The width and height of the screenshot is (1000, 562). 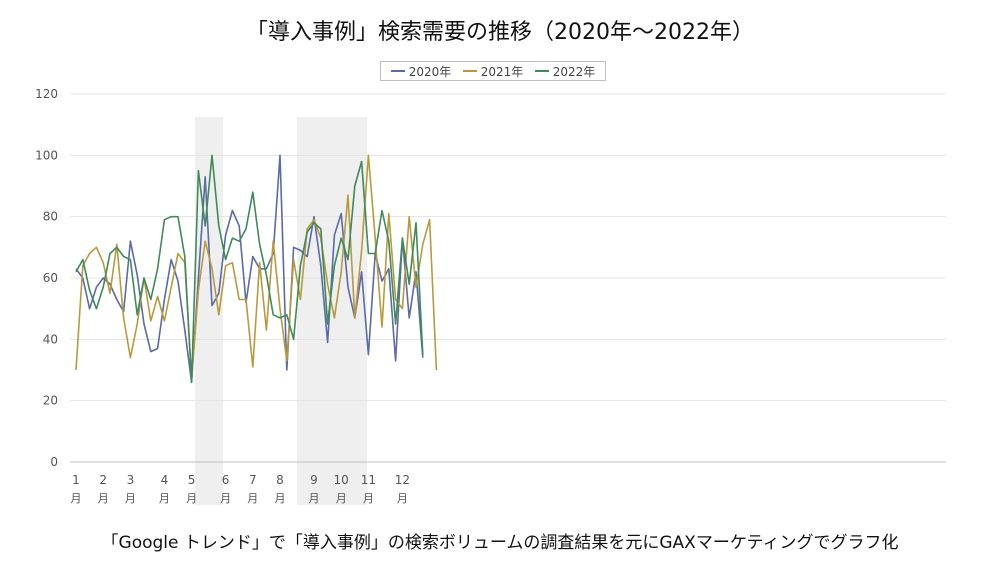 I want to click on series-line-2021年, so click(x=256, y=267).